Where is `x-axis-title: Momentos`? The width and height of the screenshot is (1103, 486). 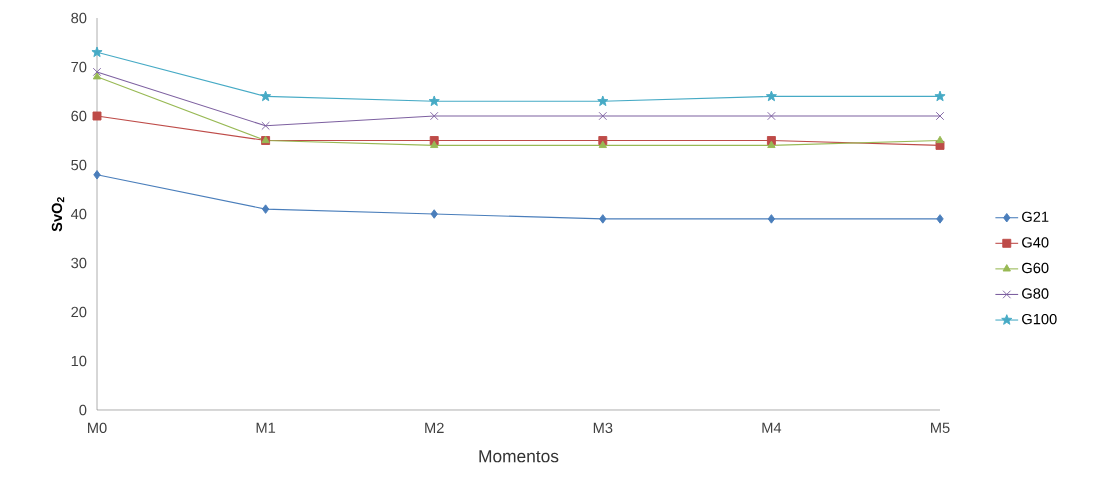
x-axis-title: Momentos is located at coordinates (519, 456).